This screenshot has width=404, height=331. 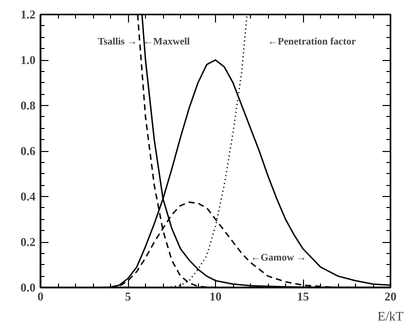 What do you see at coordinates (28, 60) in the screenshot?
I see `y-tick-label: 1.0` at bounding box center [28, 60].